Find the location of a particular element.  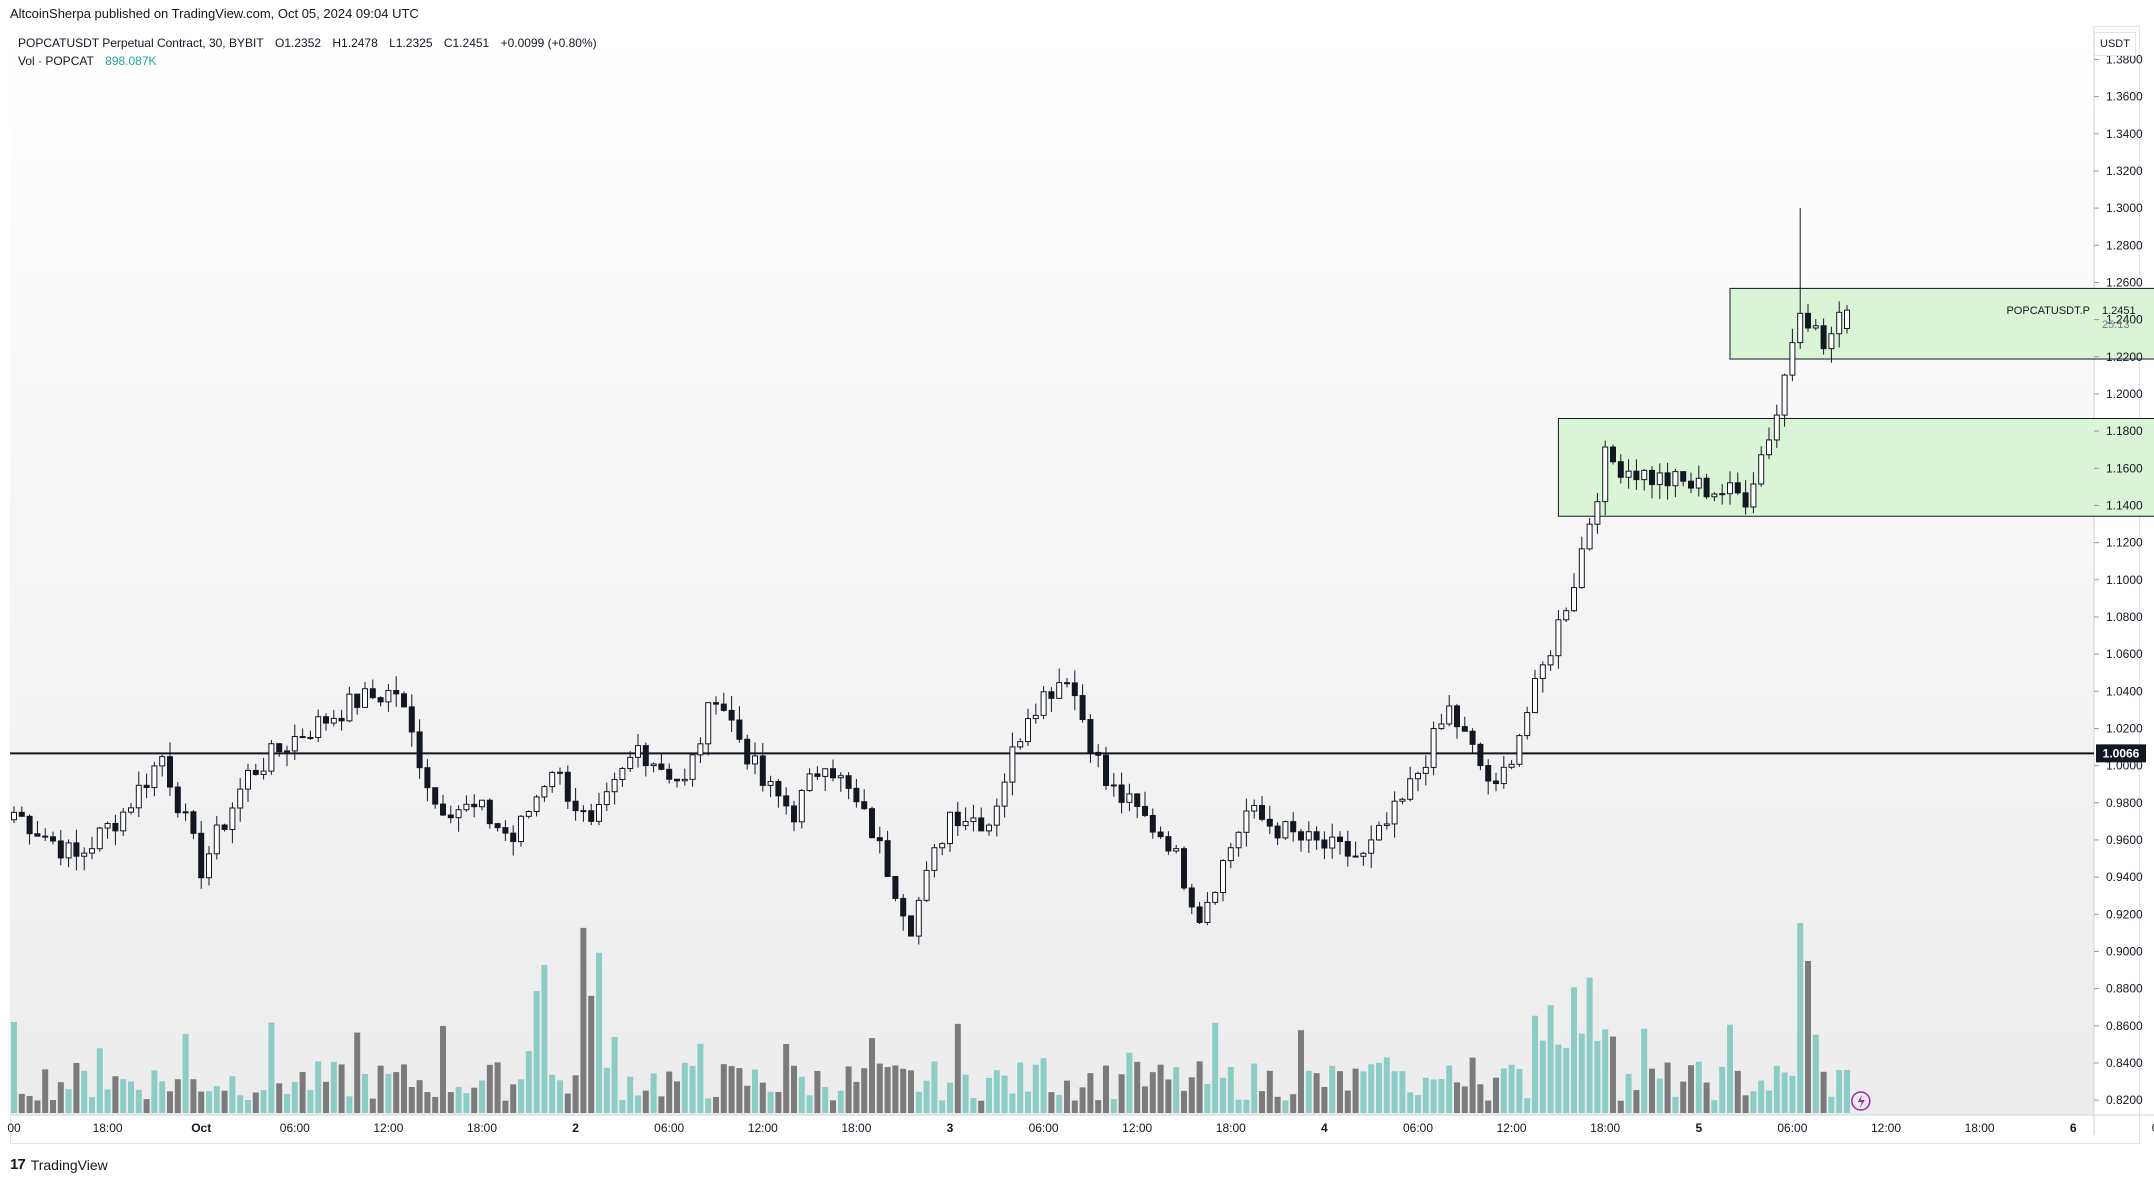

time-tick-label: 00 is located at coordinates (14, 1128).